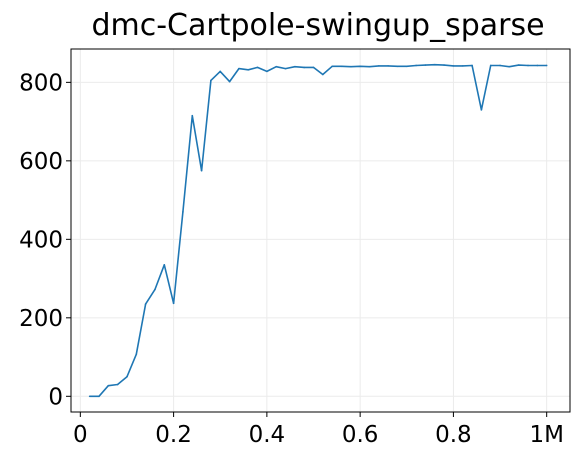 Image resolution: width=582 pixels, height=461 pixels. What do you see at coordinates (453, 435) in the screenshot?
I see `x-tick-label: 0.8` at bounding box center [453, 435].